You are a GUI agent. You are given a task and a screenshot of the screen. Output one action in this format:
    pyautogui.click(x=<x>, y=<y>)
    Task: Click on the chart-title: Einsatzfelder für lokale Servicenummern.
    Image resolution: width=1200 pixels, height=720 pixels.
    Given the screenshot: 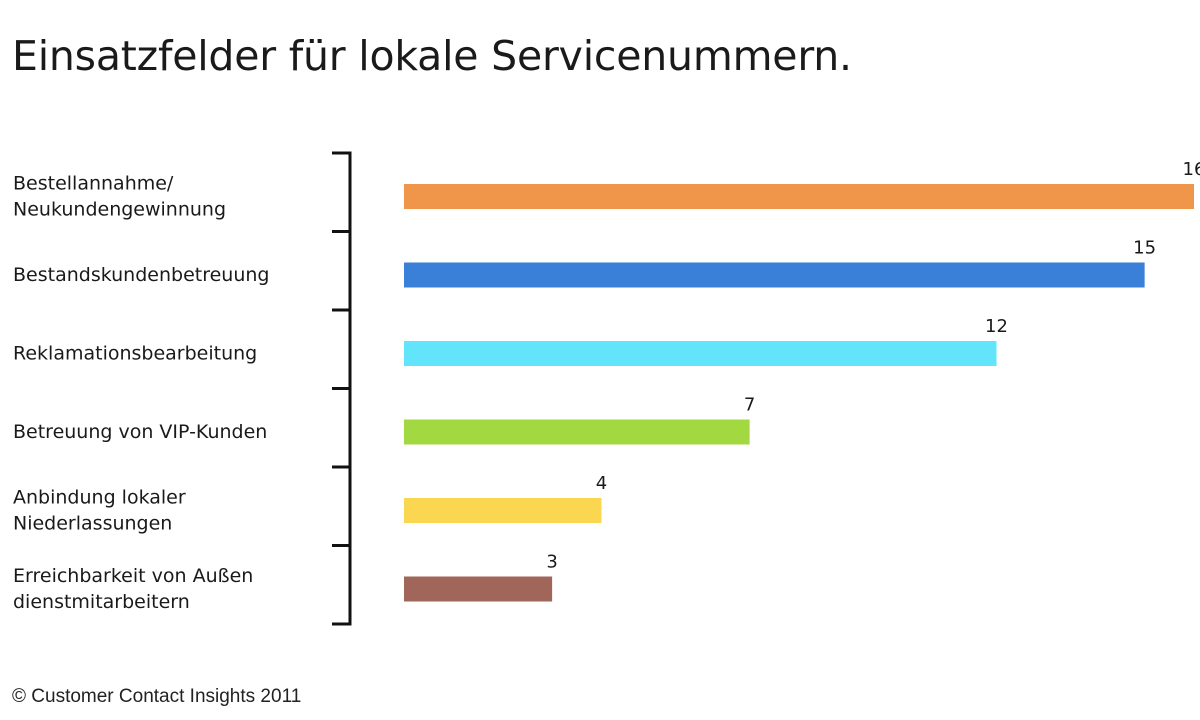 What is the action you would take?
    pyautogui.click(x=432, y=56)
    